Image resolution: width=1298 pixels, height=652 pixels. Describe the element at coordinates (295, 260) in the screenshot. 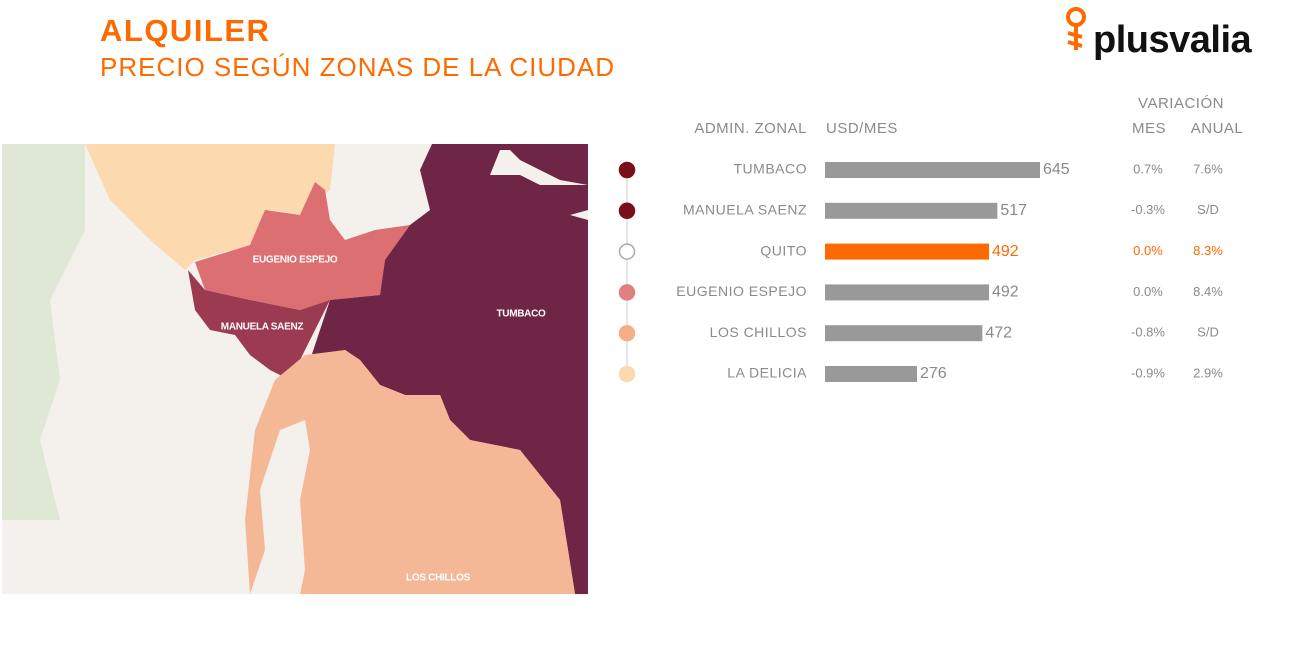

I see `map-label: EUGENIO ESPEJO` at that location.